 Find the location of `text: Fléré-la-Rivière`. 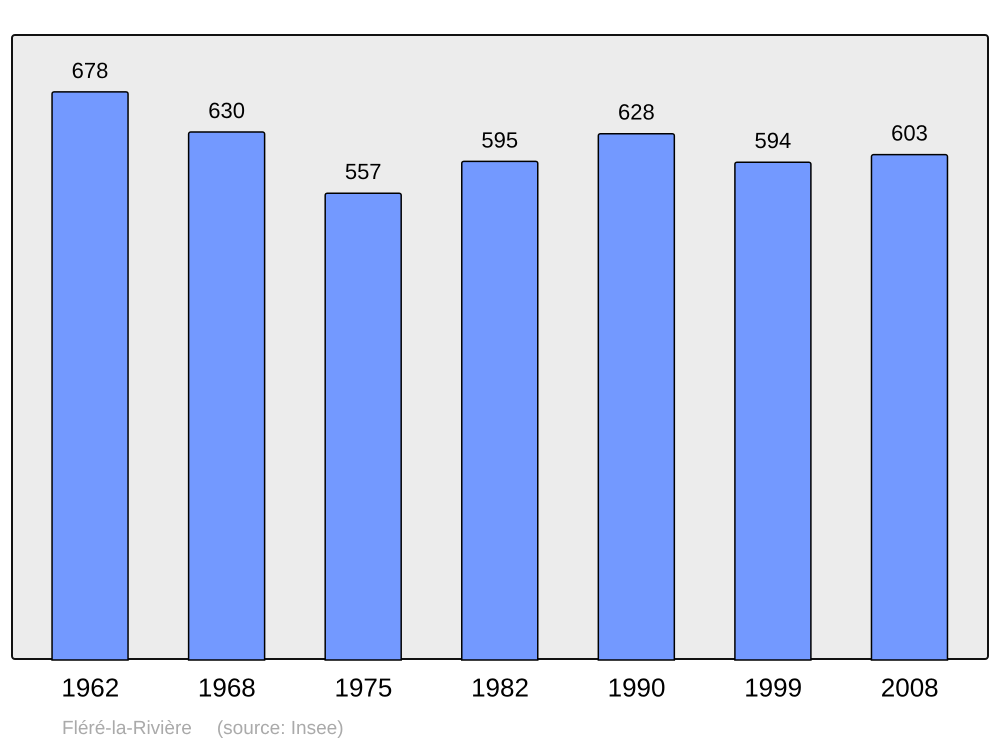

text: Fléré-la-Rivière is located at coordinates (127, 728).